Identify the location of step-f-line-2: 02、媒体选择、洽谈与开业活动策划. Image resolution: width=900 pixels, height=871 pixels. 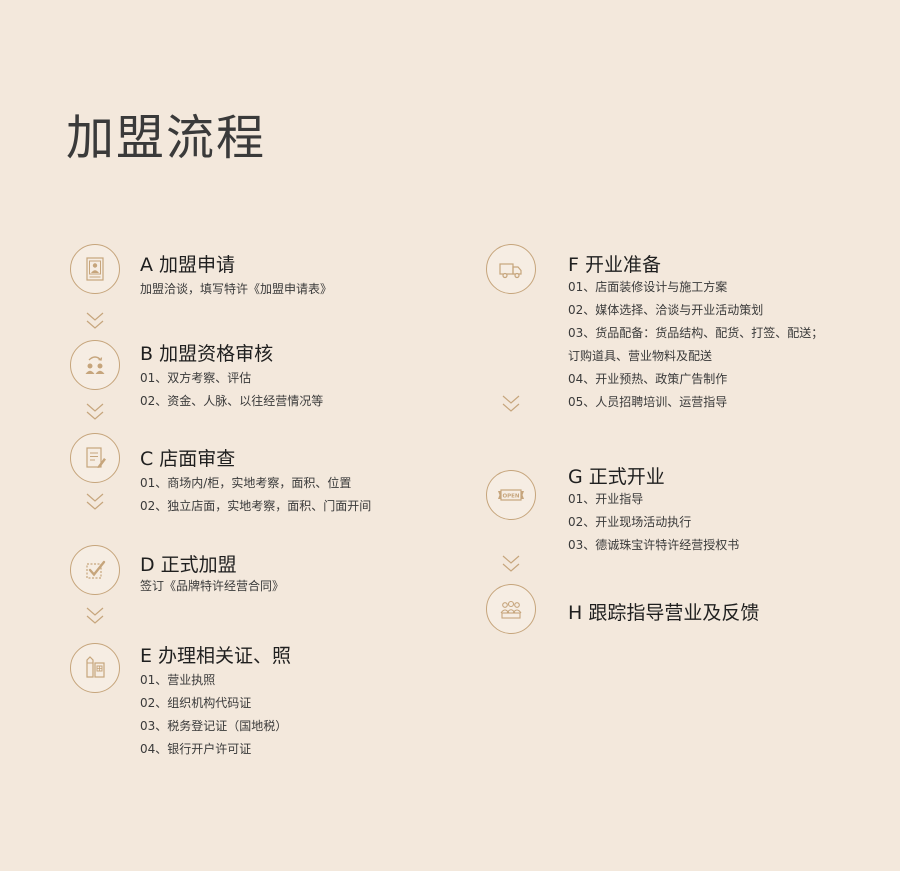
(666, 310).